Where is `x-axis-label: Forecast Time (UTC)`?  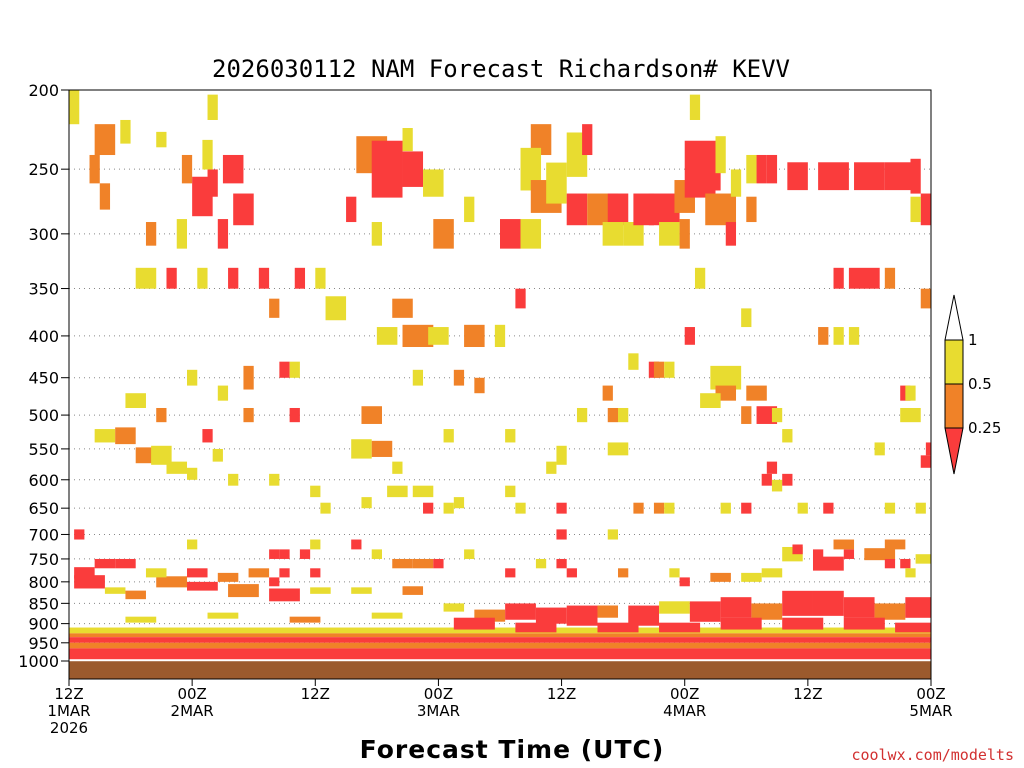
x-axis-label: Forecast Time (UTC) is located at coordinates (512, 749).